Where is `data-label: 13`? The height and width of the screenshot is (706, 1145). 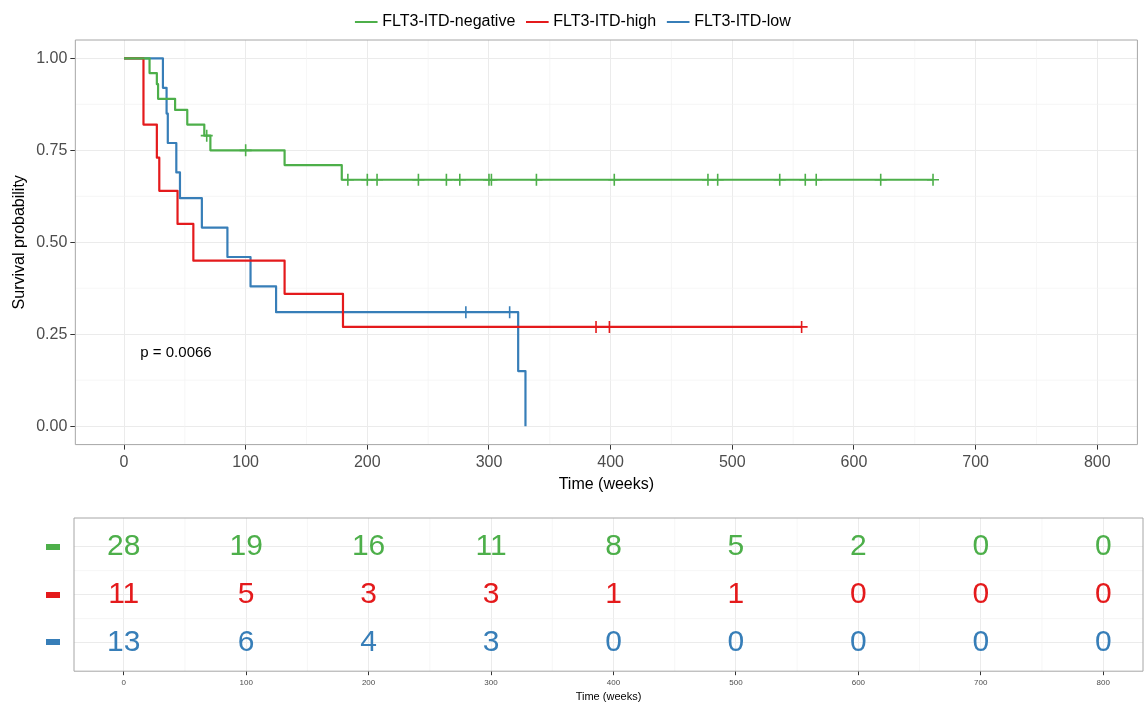 data-label: 13 is located at coordinates (124, 640).